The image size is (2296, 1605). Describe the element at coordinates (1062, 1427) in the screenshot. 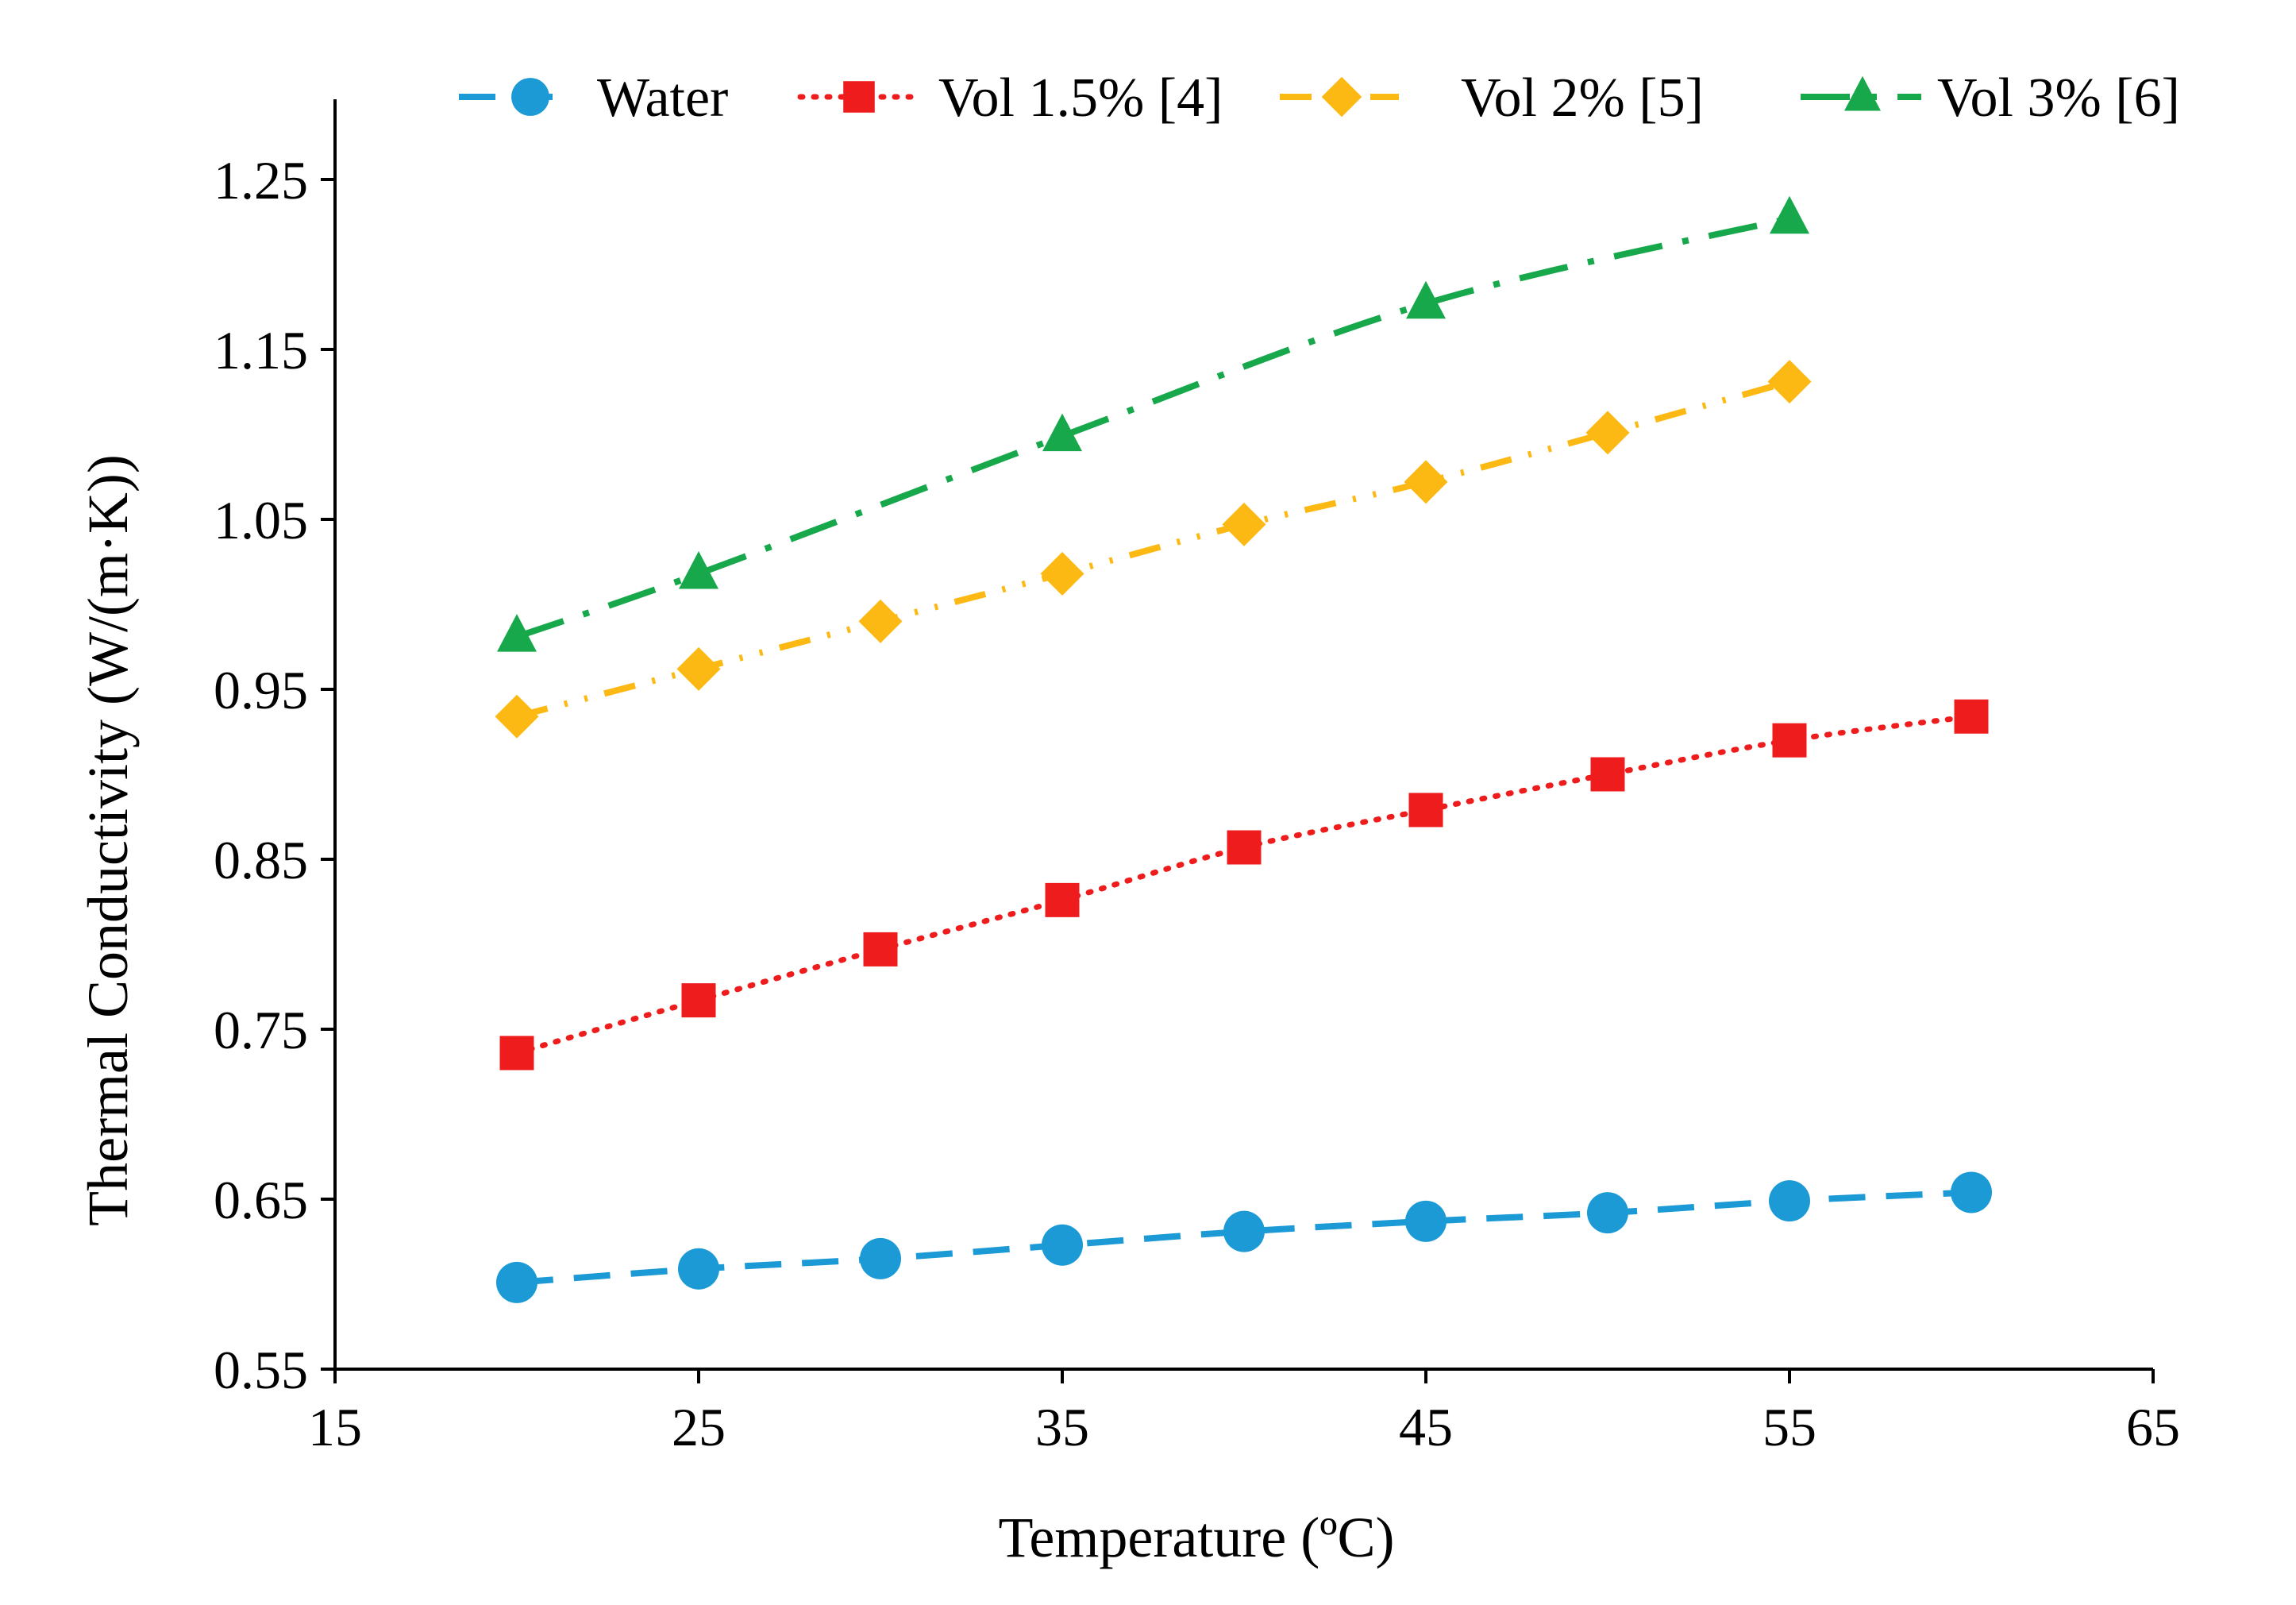

I see `x-tick-label: 35` at that location.